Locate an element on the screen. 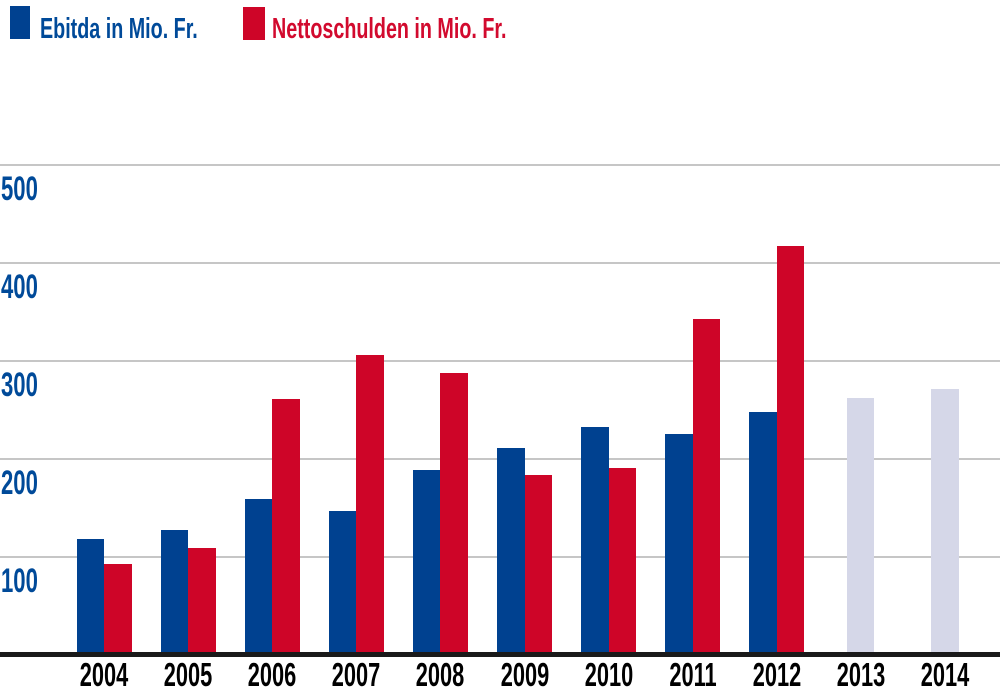  bar-ebitda-2008 is located at coordinates (426, 563).